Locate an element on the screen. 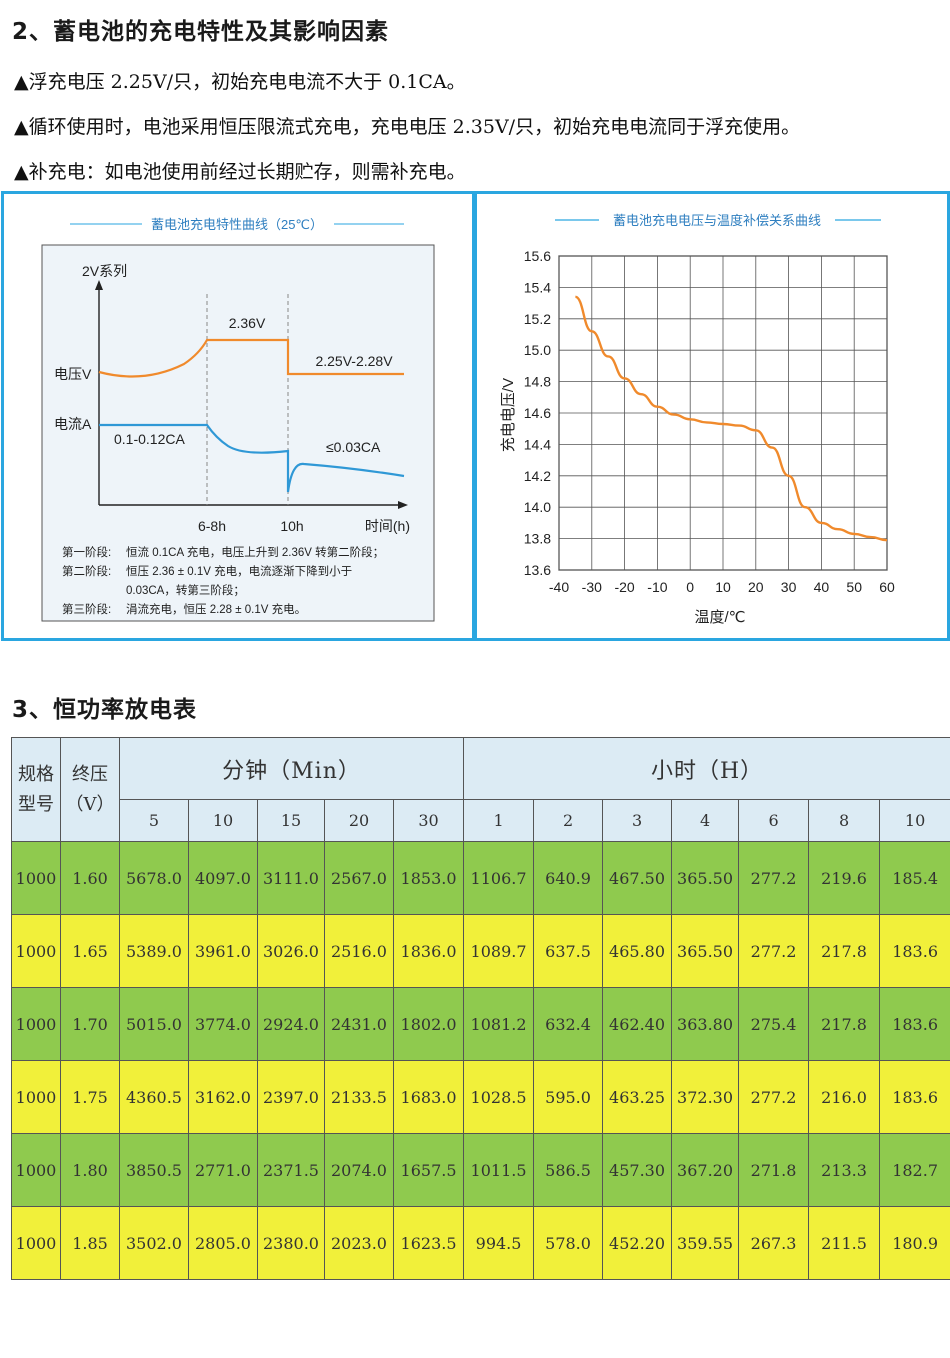 This screenshot has width=950, height=1358. voltage-curve is located at coordinates (251, 358).